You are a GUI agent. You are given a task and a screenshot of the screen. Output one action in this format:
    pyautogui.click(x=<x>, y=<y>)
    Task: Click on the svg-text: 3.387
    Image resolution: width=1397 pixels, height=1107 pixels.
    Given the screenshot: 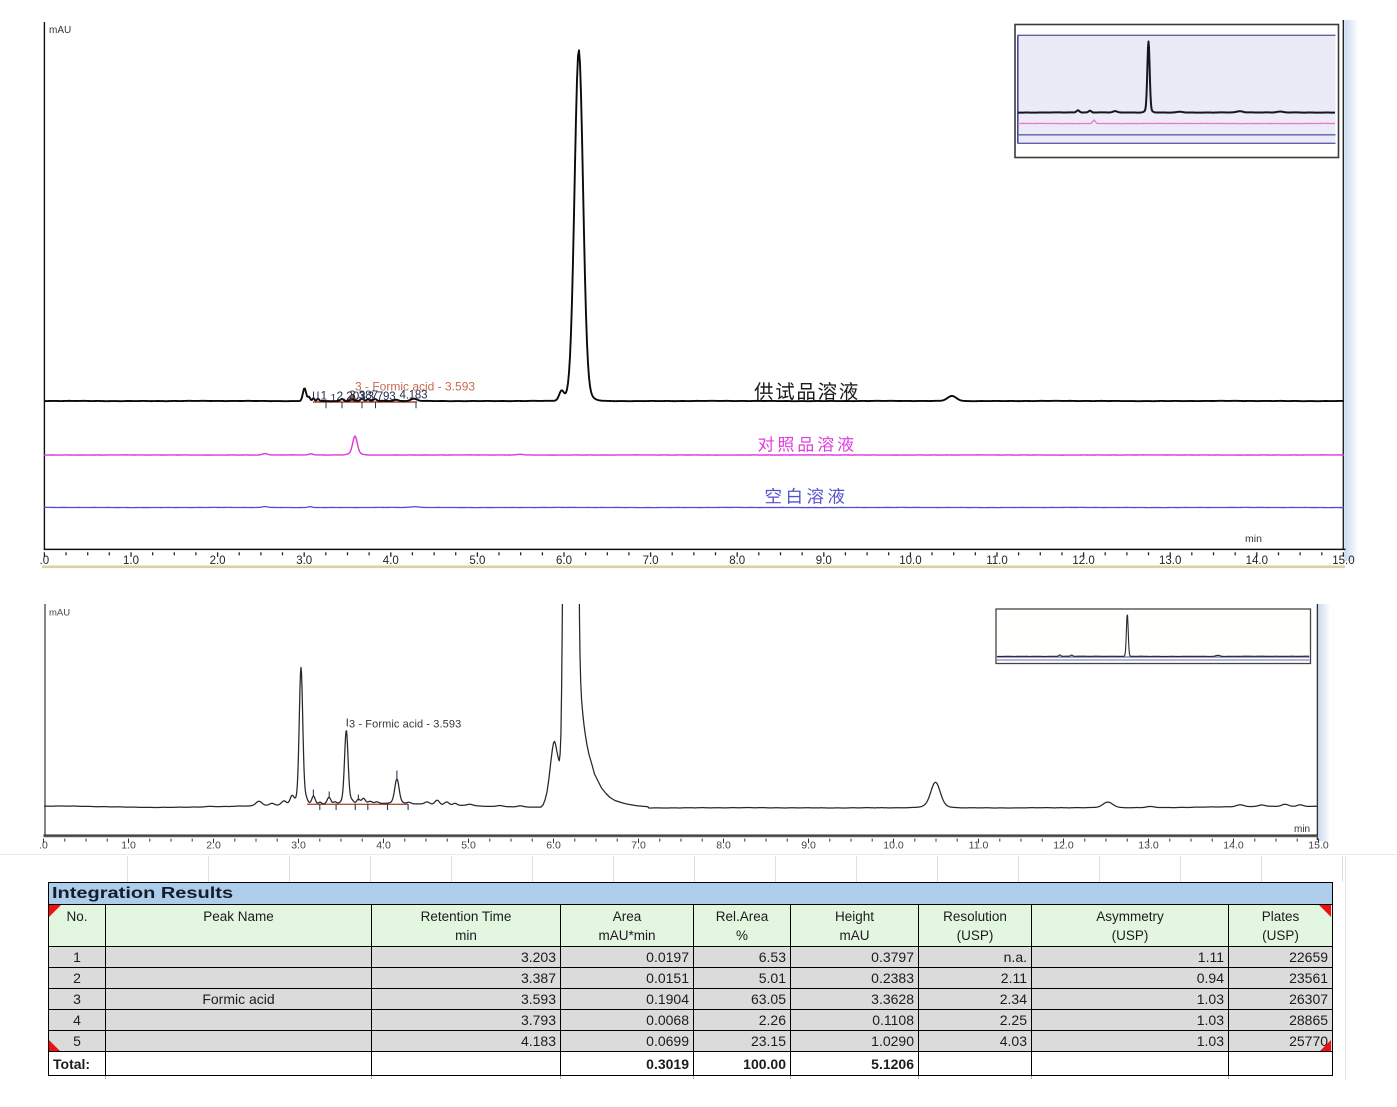 What is the action you would take?
    pyautogui.click(x=364, y=395)
    